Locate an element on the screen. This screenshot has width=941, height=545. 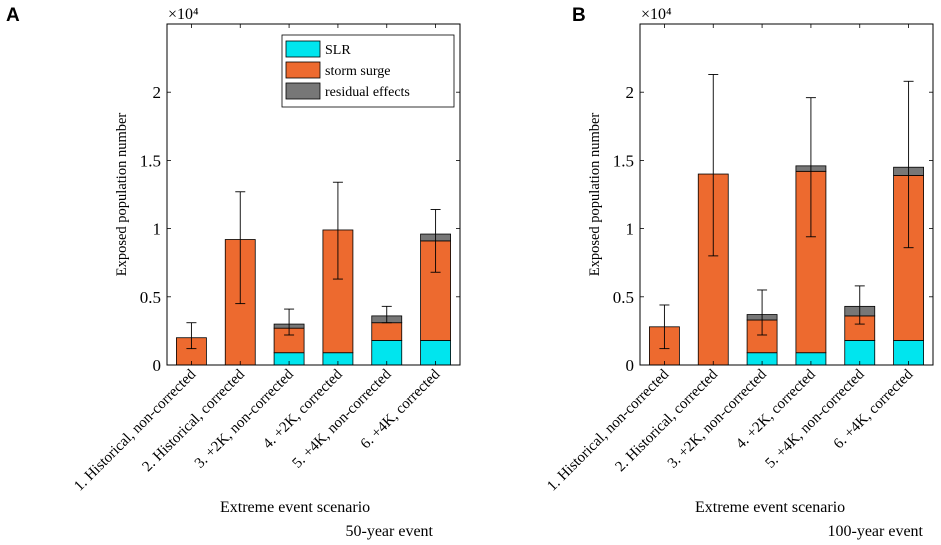
legend-swatch-SLR is located at coordinates (303, 49).